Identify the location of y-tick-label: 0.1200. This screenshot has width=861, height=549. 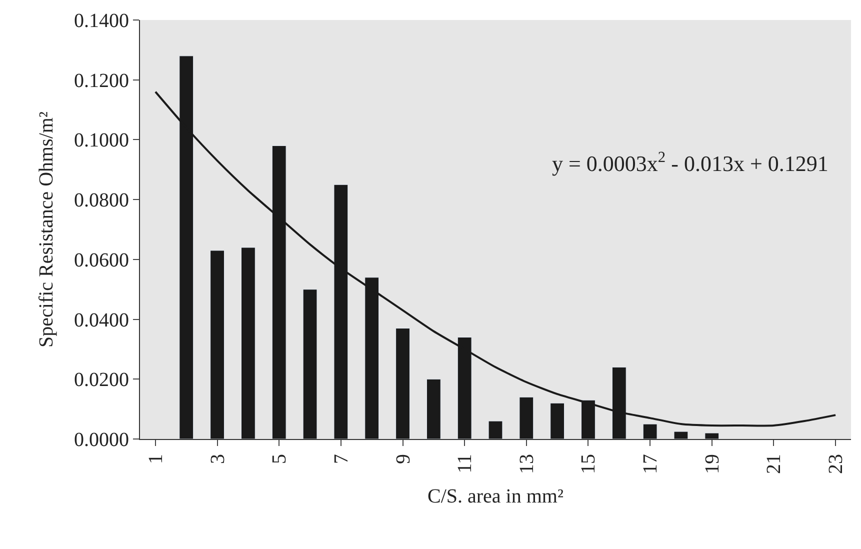
(101, 81).